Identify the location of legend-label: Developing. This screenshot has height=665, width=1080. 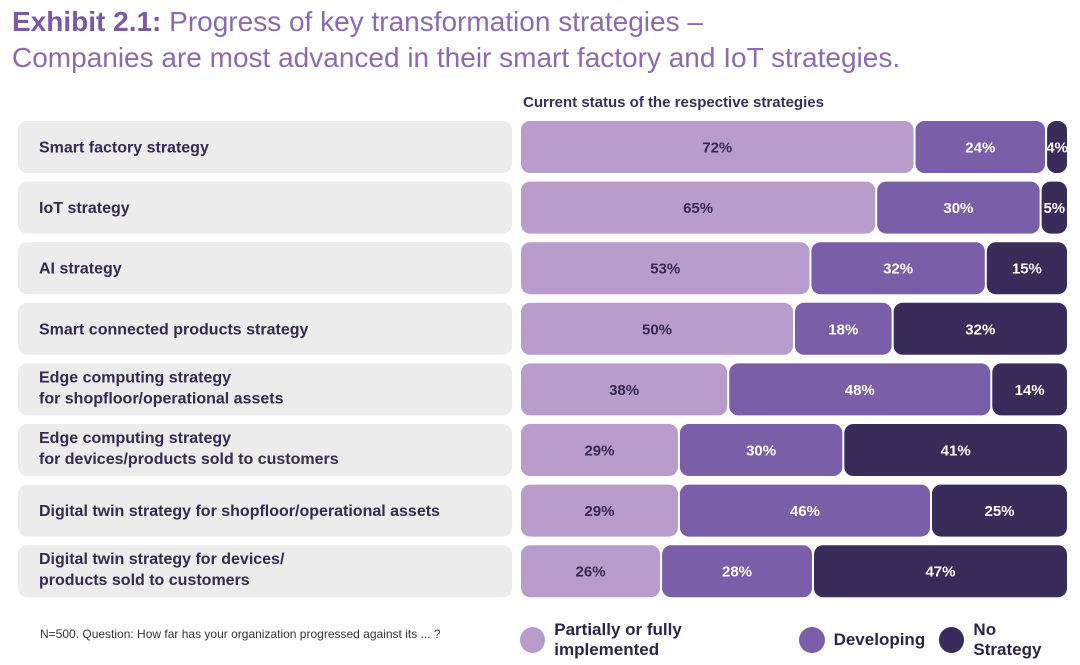
(879, 639).